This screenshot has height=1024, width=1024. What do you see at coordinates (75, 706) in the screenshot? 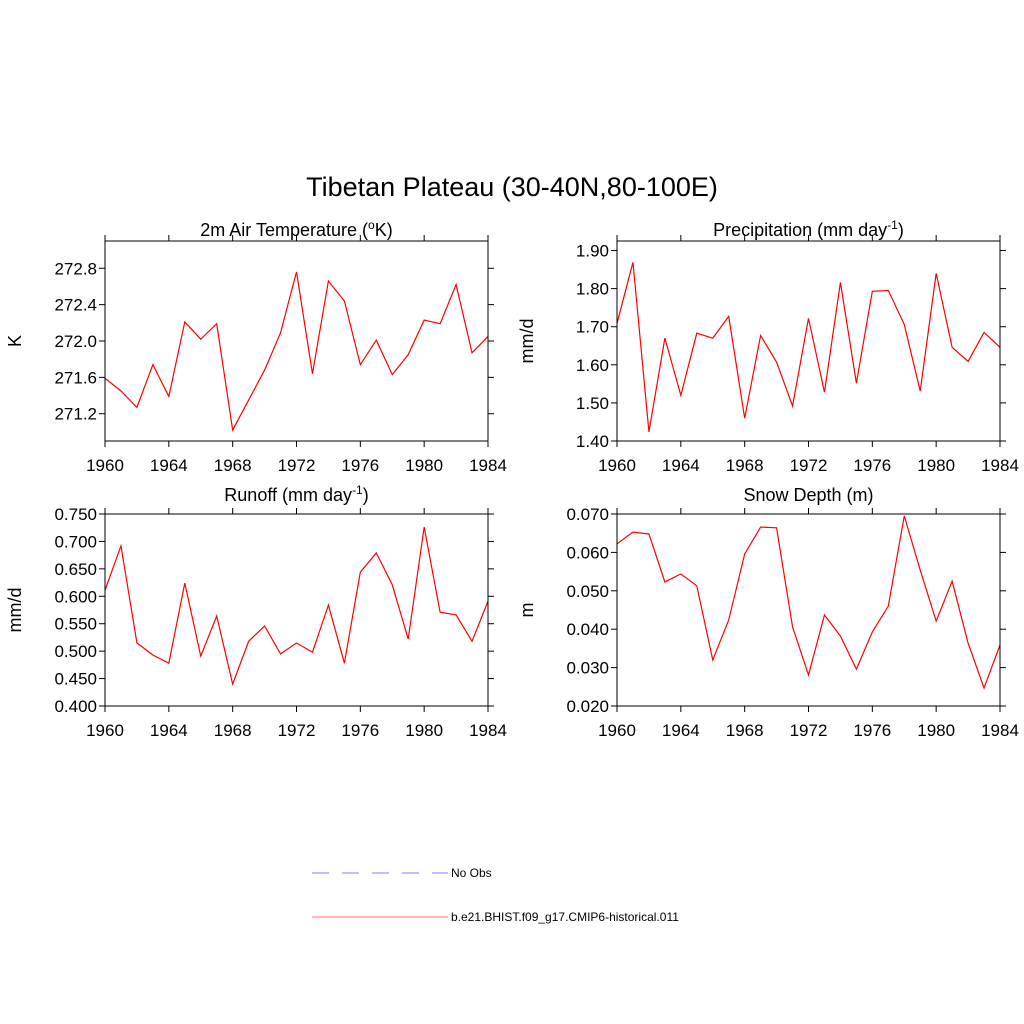
I see `y-tick-label: 0.400` at bounding box center [75, 706].